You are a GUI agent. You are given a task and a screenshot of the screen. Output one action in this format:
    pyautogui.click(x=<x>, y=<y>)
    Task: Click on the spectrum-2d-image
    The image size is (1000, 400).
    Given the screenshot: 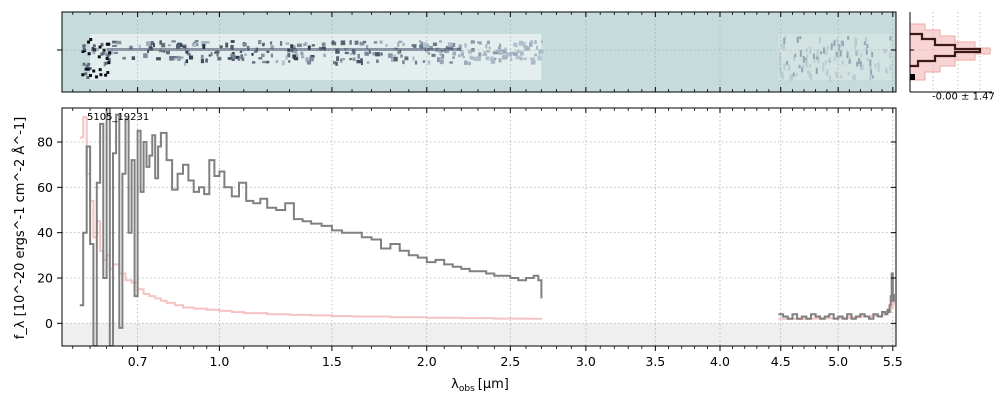 What is the action you would take?
    pyautogui.click(x=486, y=58)
    